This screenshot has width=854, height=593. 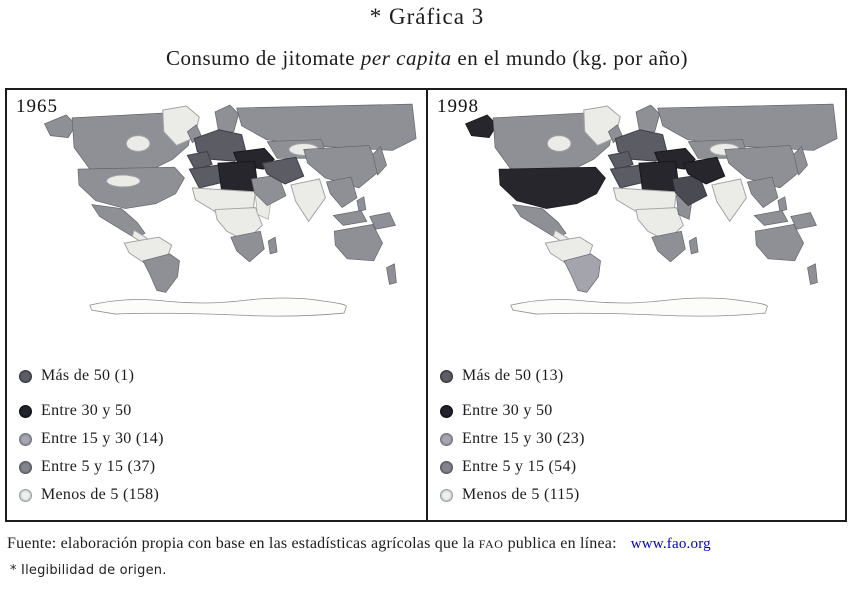 I want to click on legend-label: Más de 50 (13), so click(x=513, y=375).